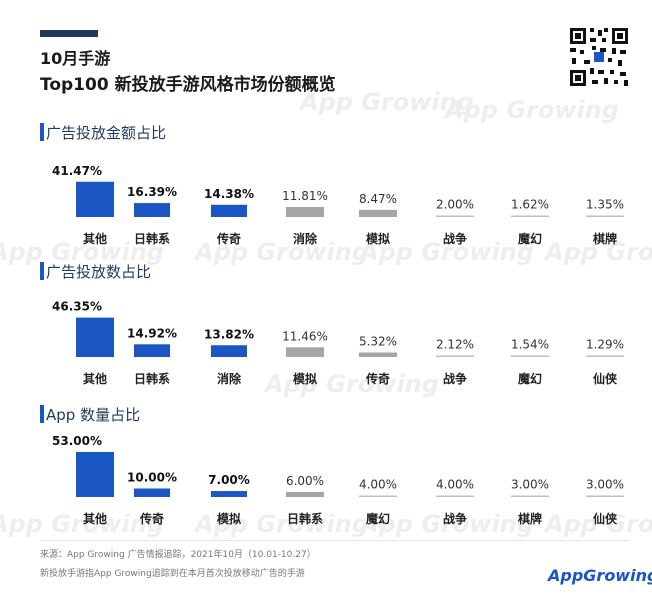 This screenshot has width=652, height=608. Describe the element at coordinates (77, 307) in the screenshot. I see `value-label: 46.35%` at that location.